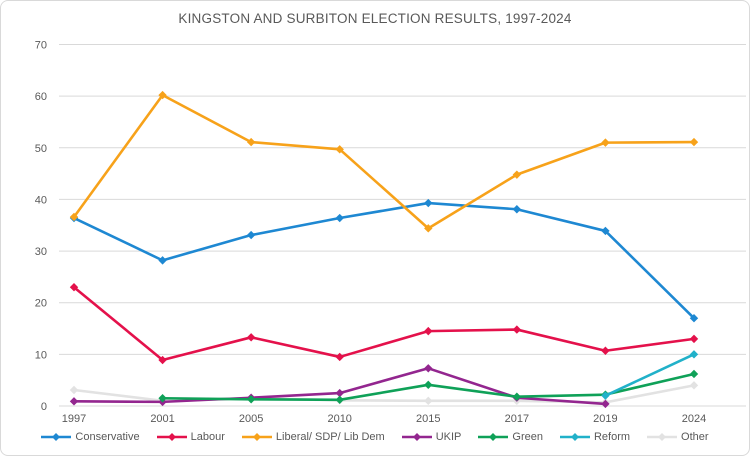 This screenshot has width=750, height=456. I want to click on data-point-conservative-2005, so click(251, 235).